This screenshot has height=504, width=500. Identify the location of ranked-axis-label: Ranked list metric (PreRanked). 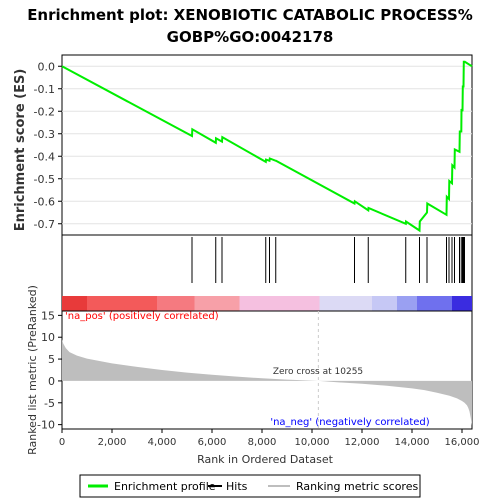
(32, 370).